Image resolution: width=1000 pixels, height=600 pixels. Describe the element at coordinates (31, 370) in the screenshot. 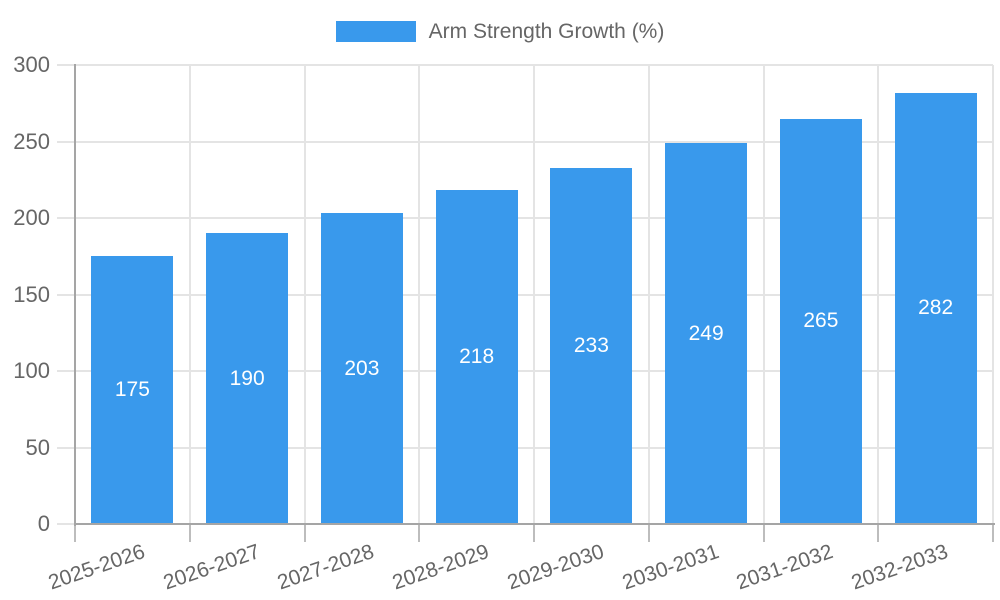

I see `y-axis-label: 100` at that location.